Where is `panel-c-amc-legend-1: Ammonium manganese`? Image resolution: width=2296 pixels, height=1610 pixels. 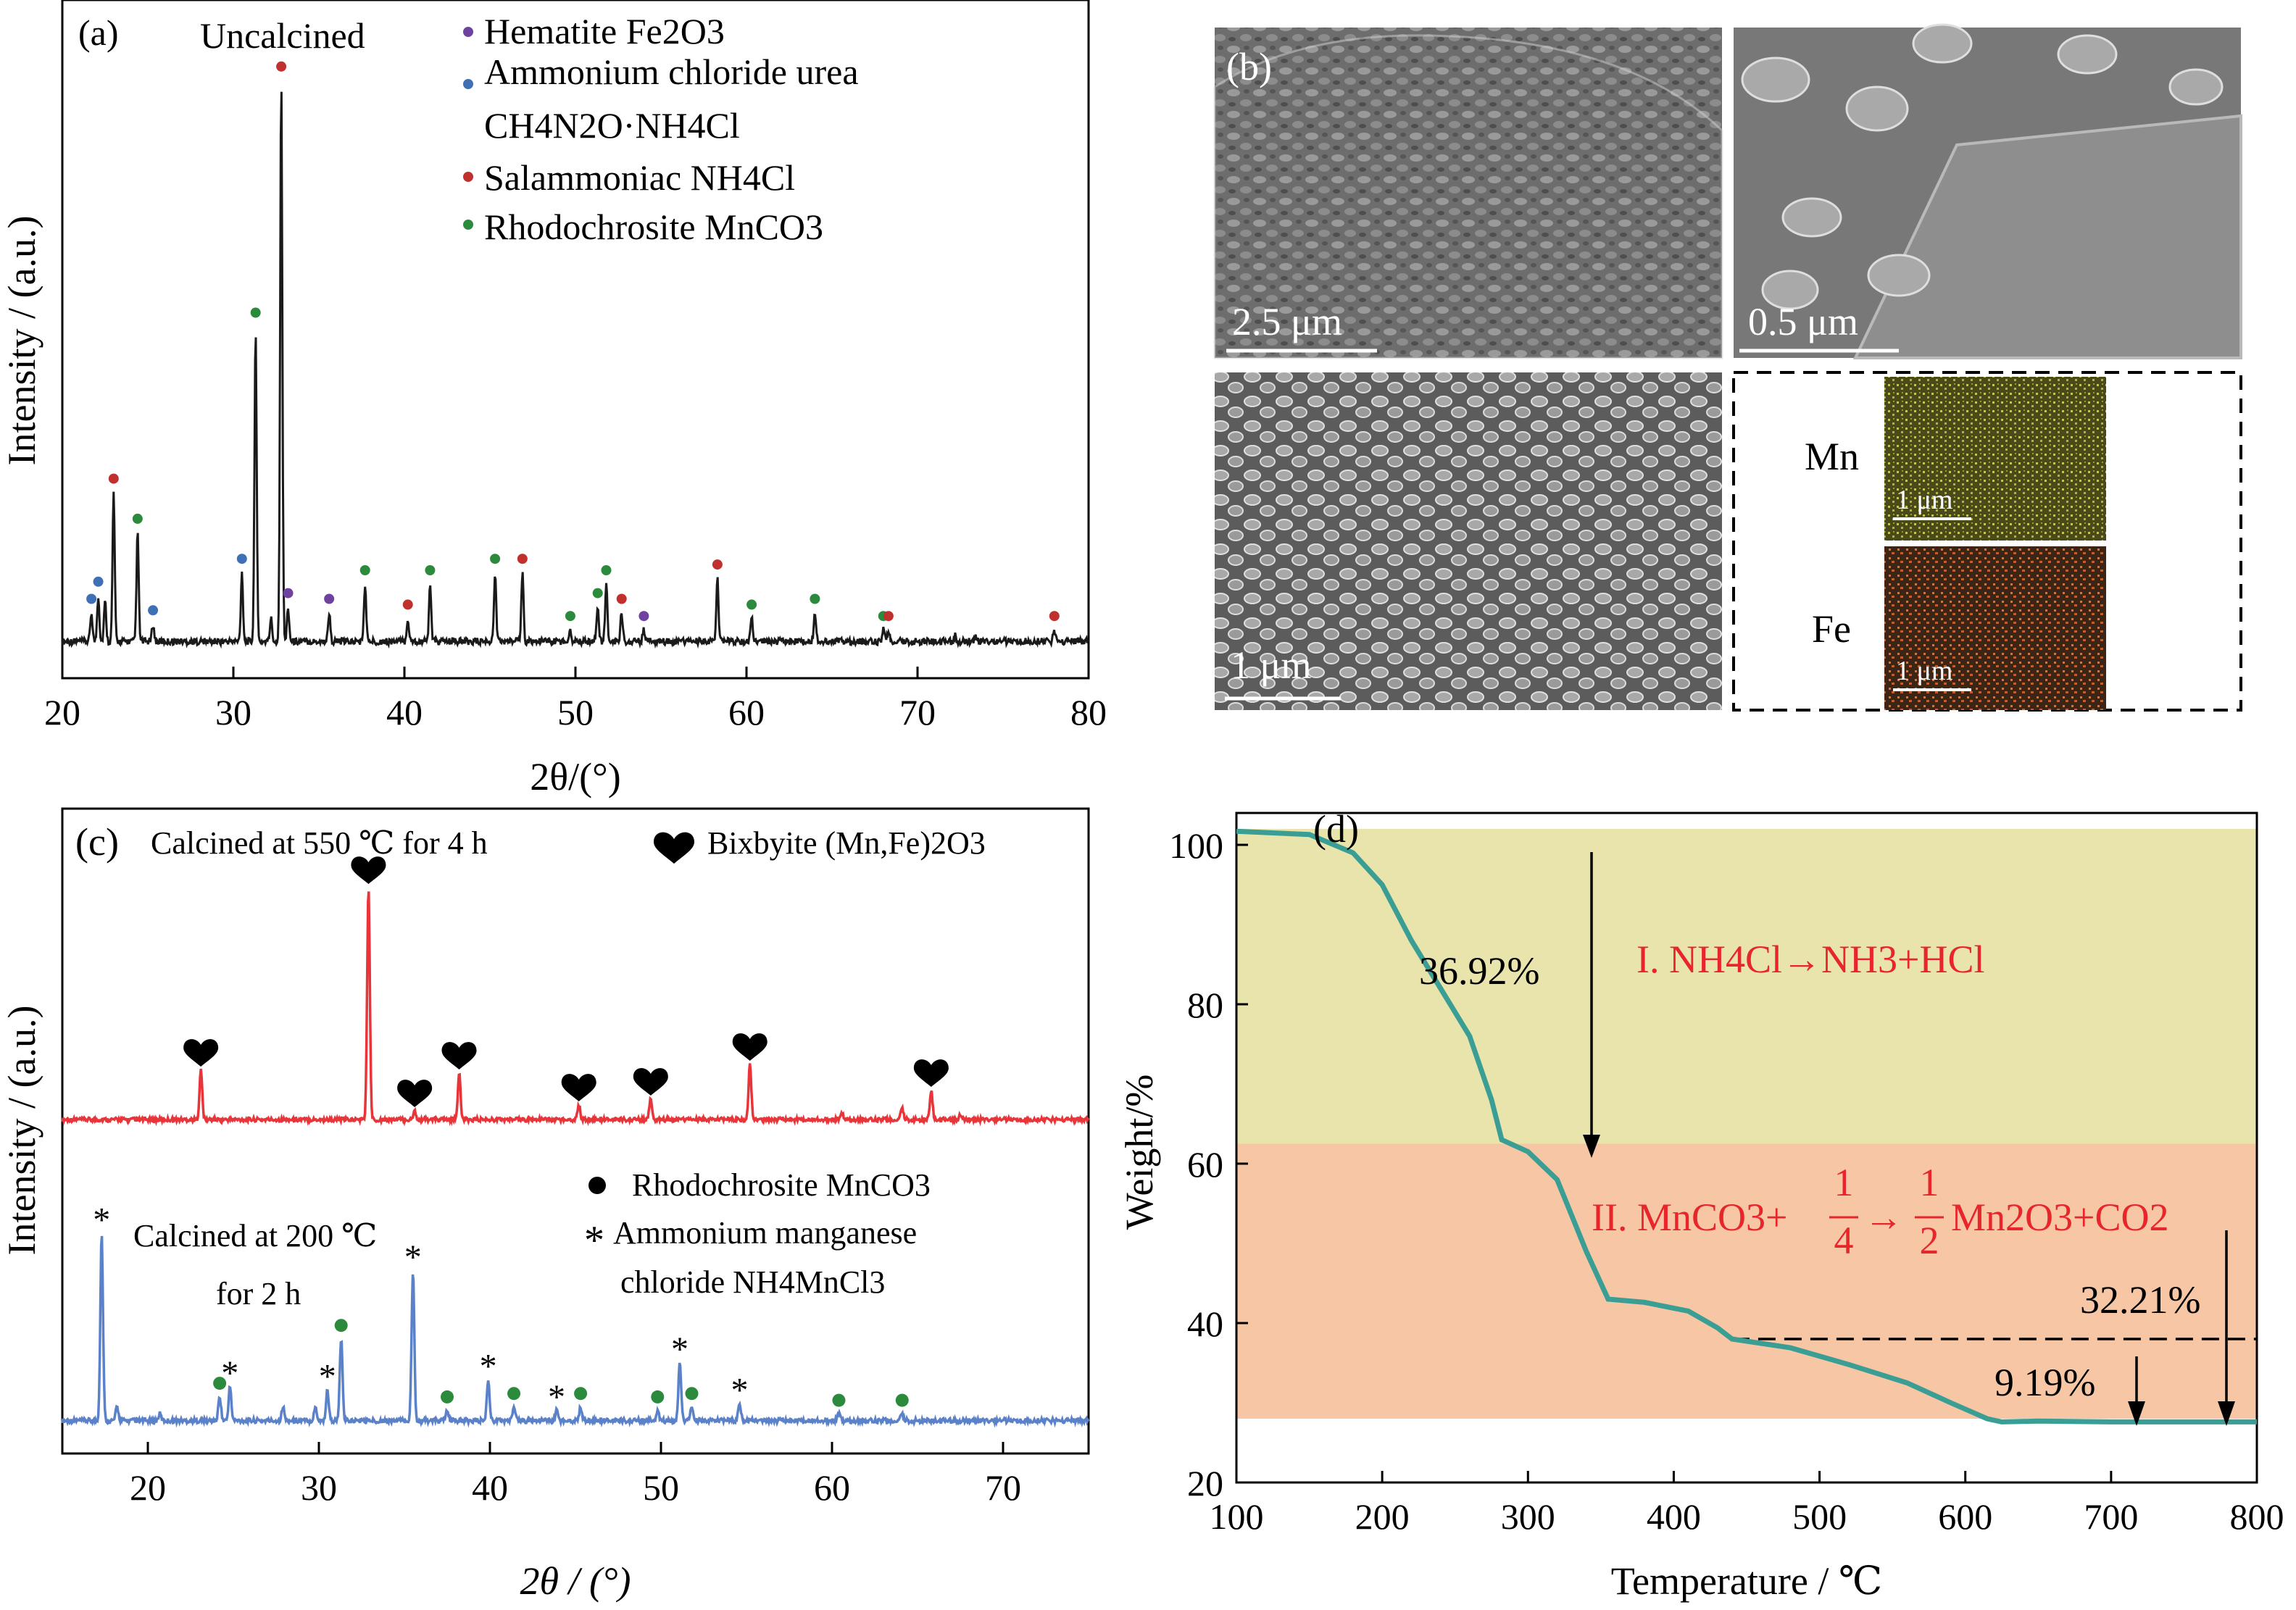
panel-c-amc-legend-1: Ammonium manganese is located at coordinates (765, 1233).